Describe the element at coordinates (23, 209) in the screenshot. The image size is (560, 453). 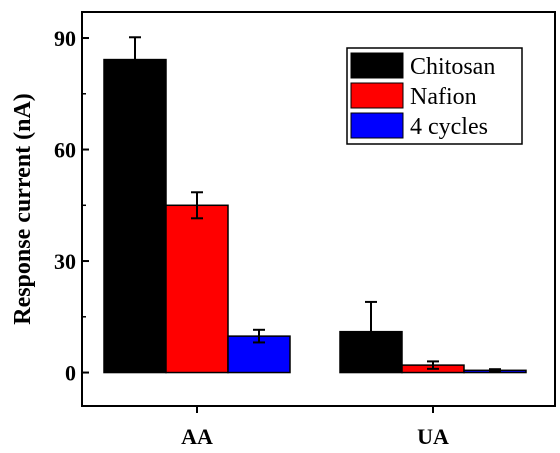
I see `y-axis-title: Response current (nA)` at that location.